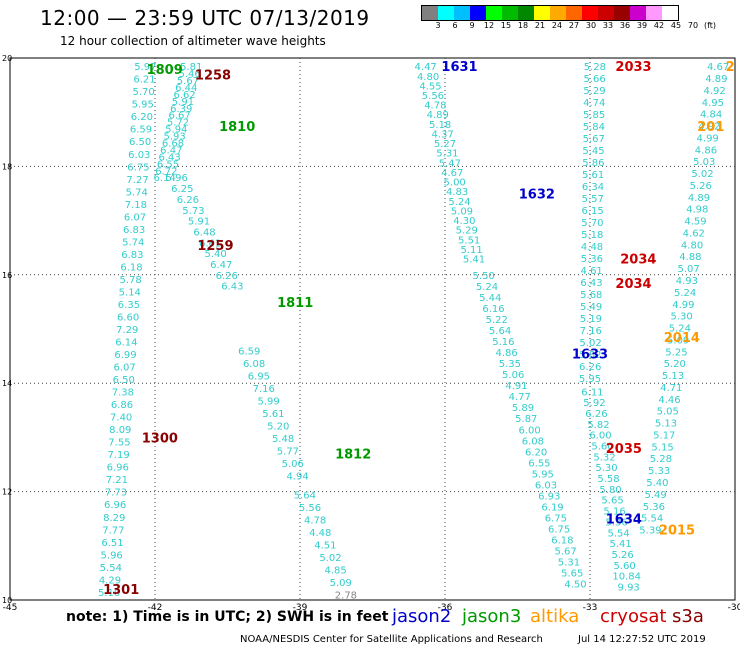 Image resolution: width=740 pixels, height=650 pixels. Describe the element at coordinates (232, 287) in the screenshot. I see `wave-height-value: 6.43` at that location.